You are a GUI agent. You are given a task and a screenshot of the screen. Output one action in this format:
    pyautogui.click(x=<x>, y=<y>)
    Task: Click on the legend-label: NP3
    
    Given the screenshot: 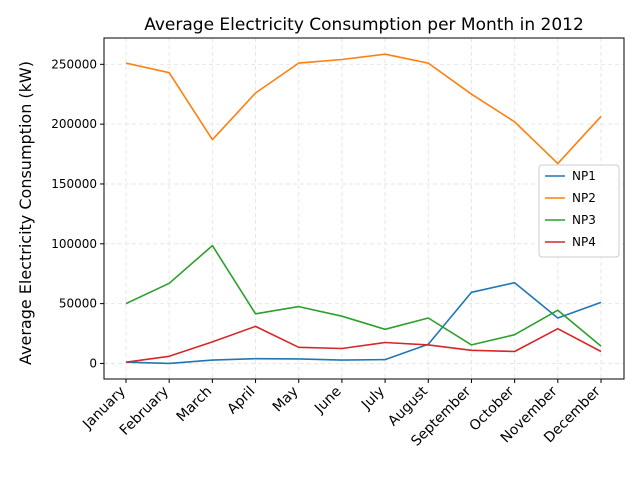 What is the action you would take?
    pyautogui.click(x=584, y=220)
    